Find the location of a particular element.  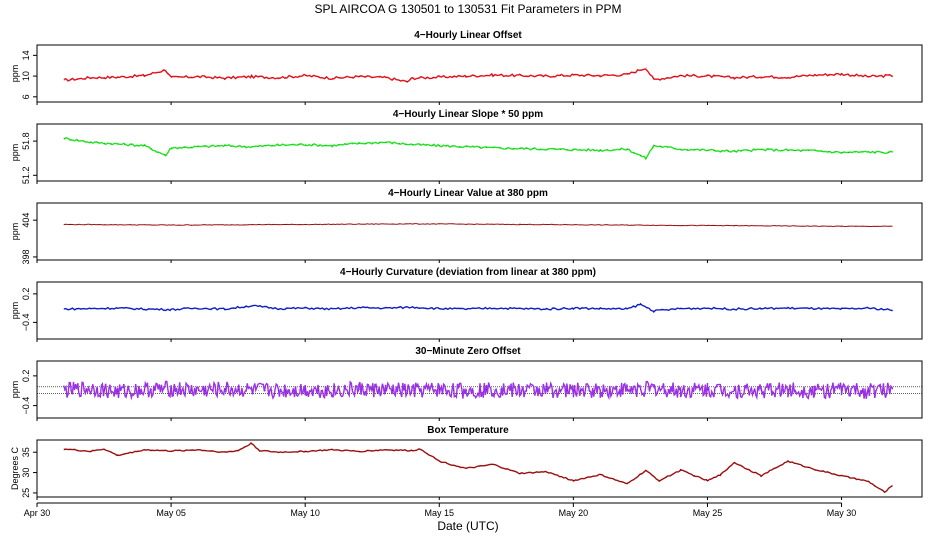

y-tick-label: 30 is located at coordinates (26, 473).